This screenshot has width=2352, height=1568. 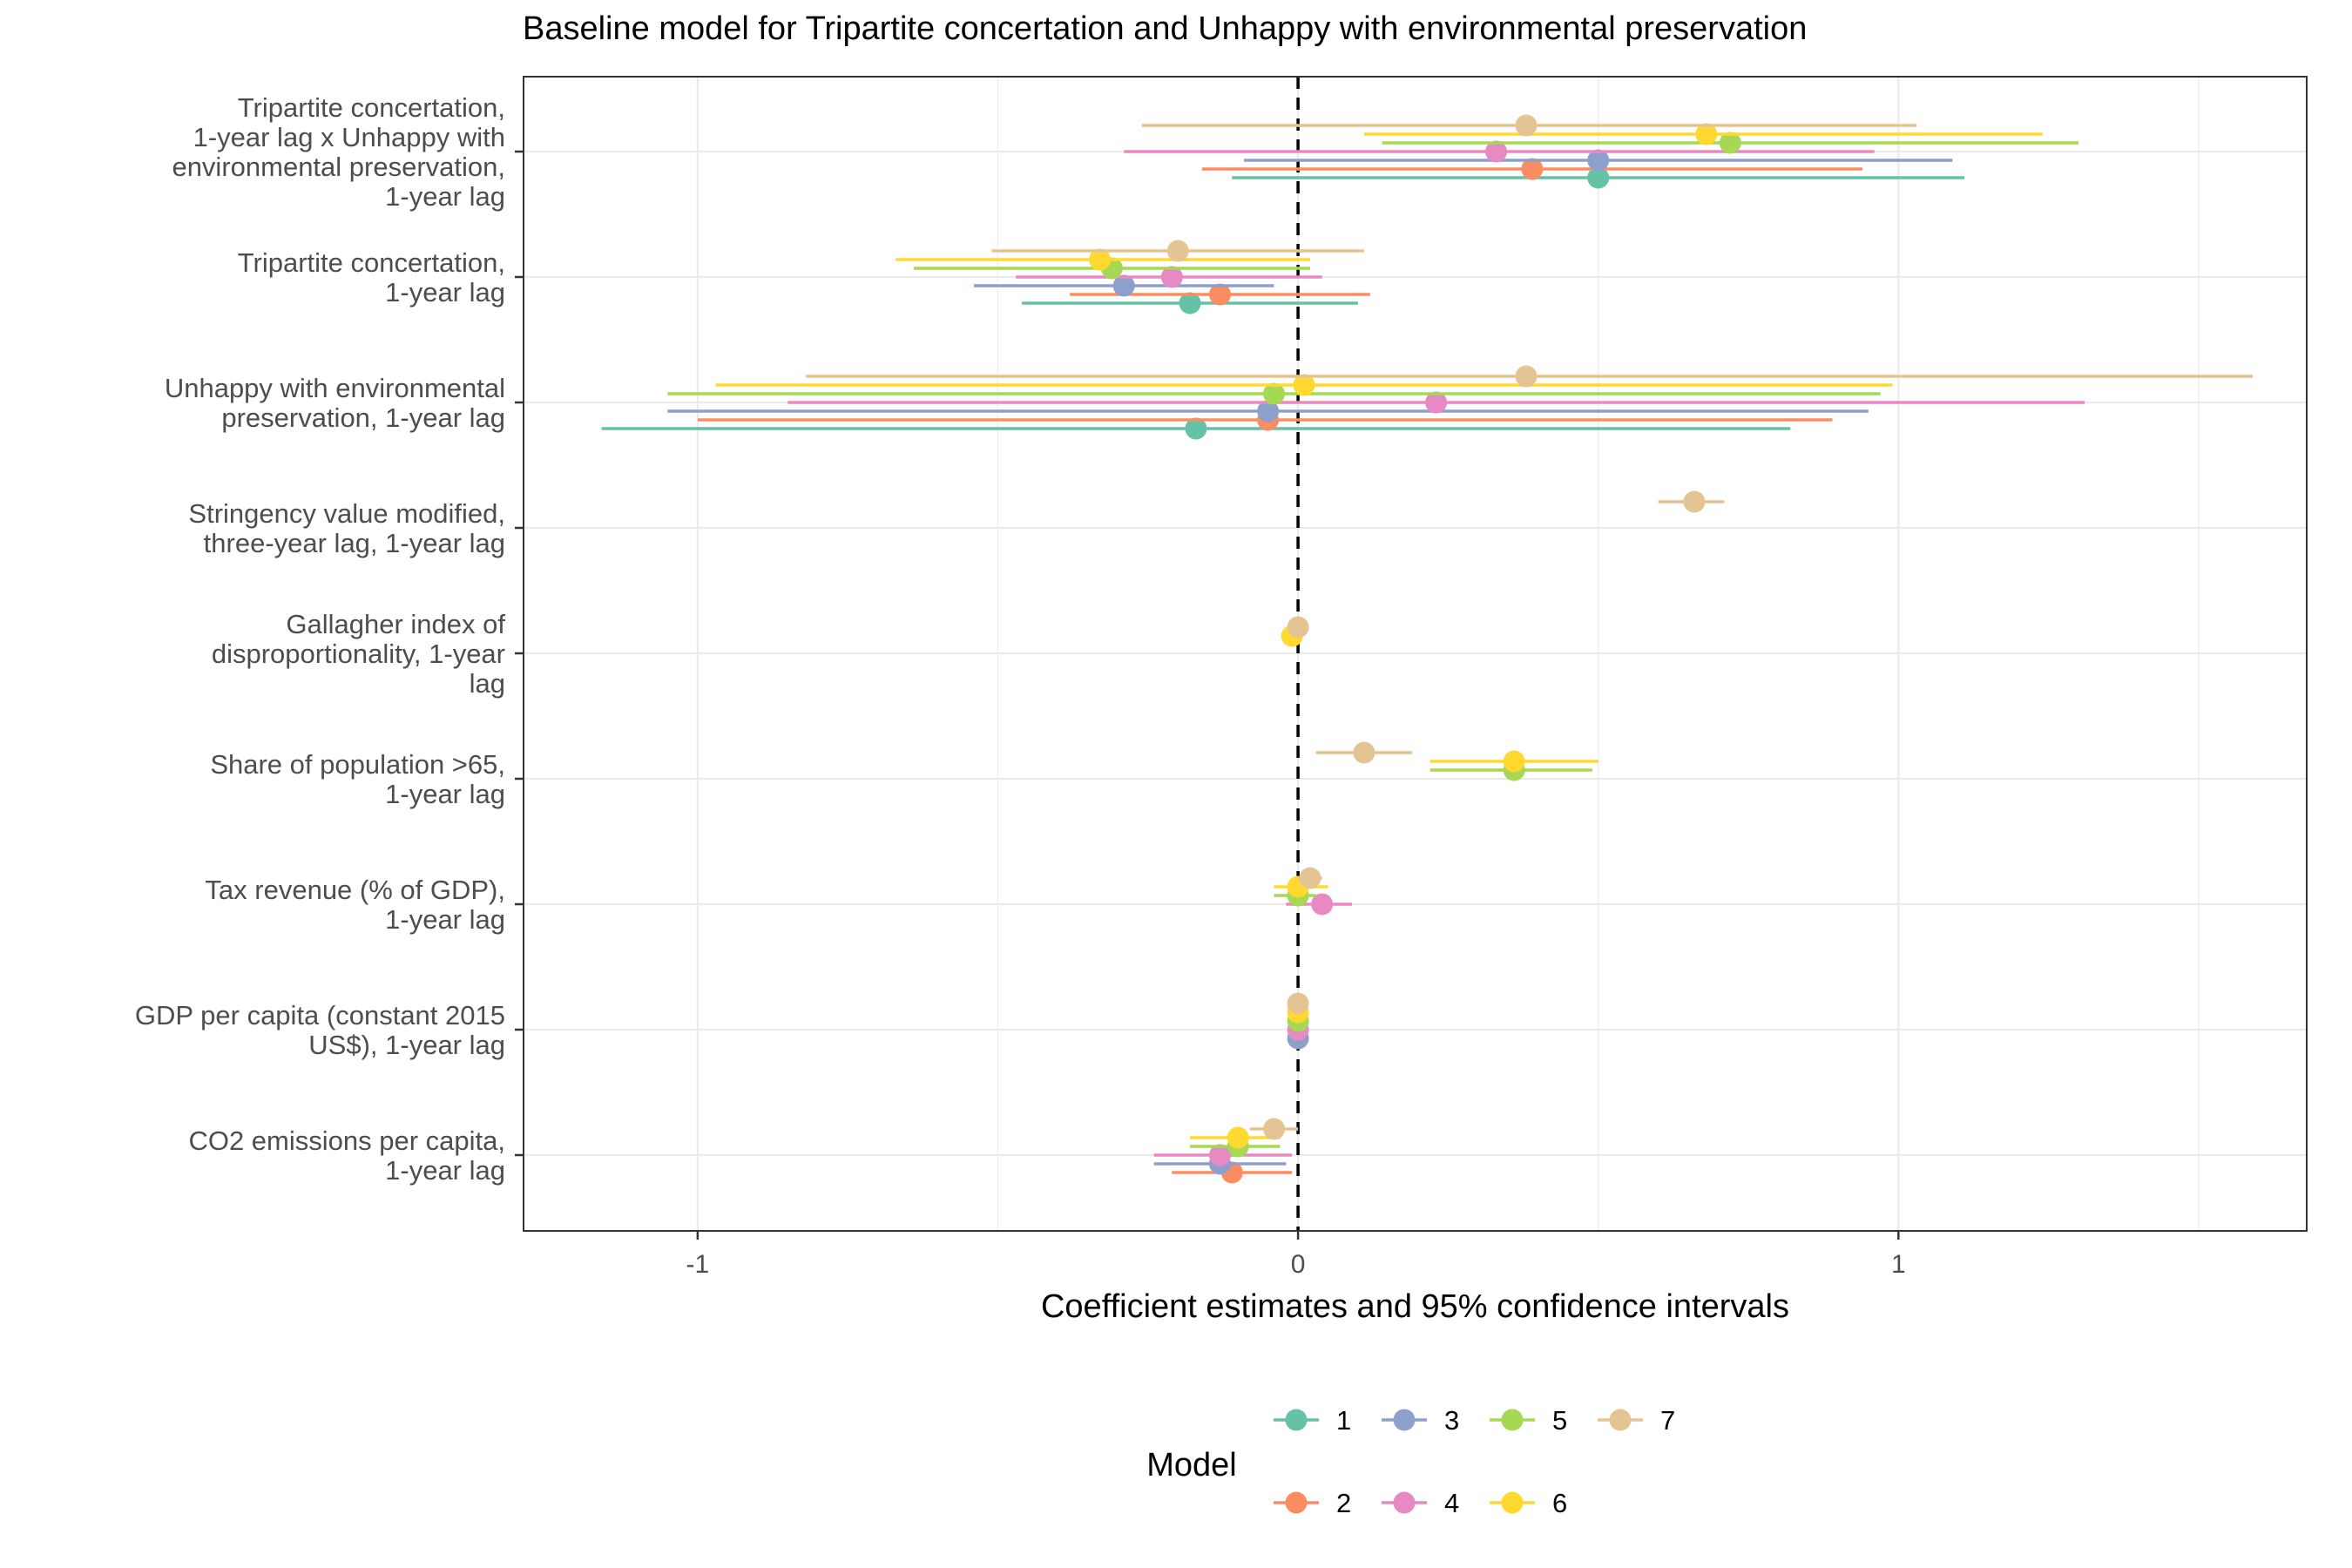 What do you see at coordinates (1451, 1503) in the screenshot?
I see `legend-label-4: 4` at bounding box center [1451, 1503].